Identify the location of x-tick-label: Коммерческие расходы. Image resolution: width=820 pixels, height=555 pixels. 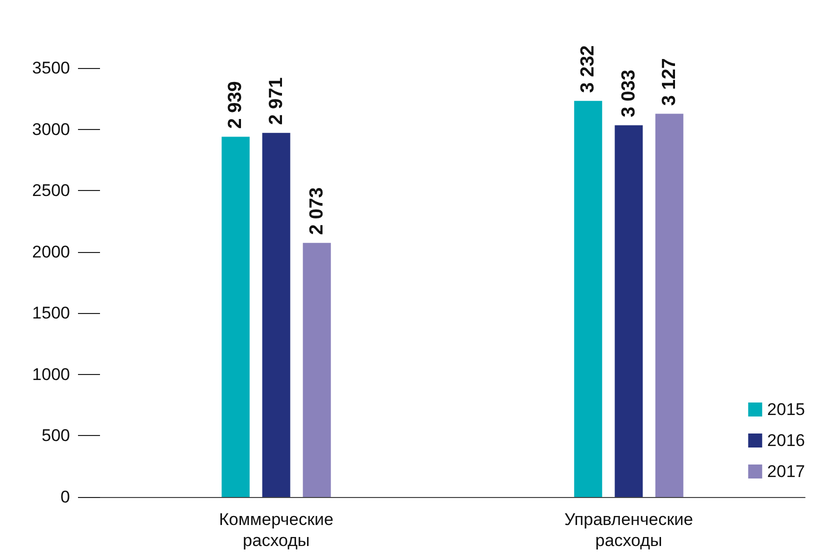
(276, 530).